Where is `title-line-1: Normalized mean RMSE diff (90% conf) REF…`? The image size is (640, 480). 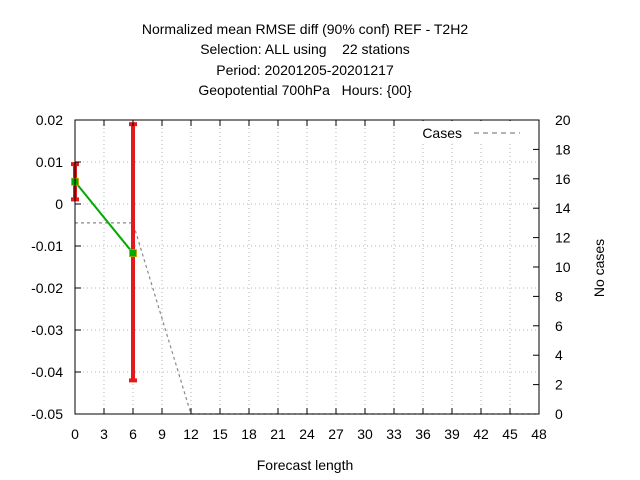 title-line-1: Normalized mean RMSE diff (90% conf) REF… is located at coordinates (305, 29).